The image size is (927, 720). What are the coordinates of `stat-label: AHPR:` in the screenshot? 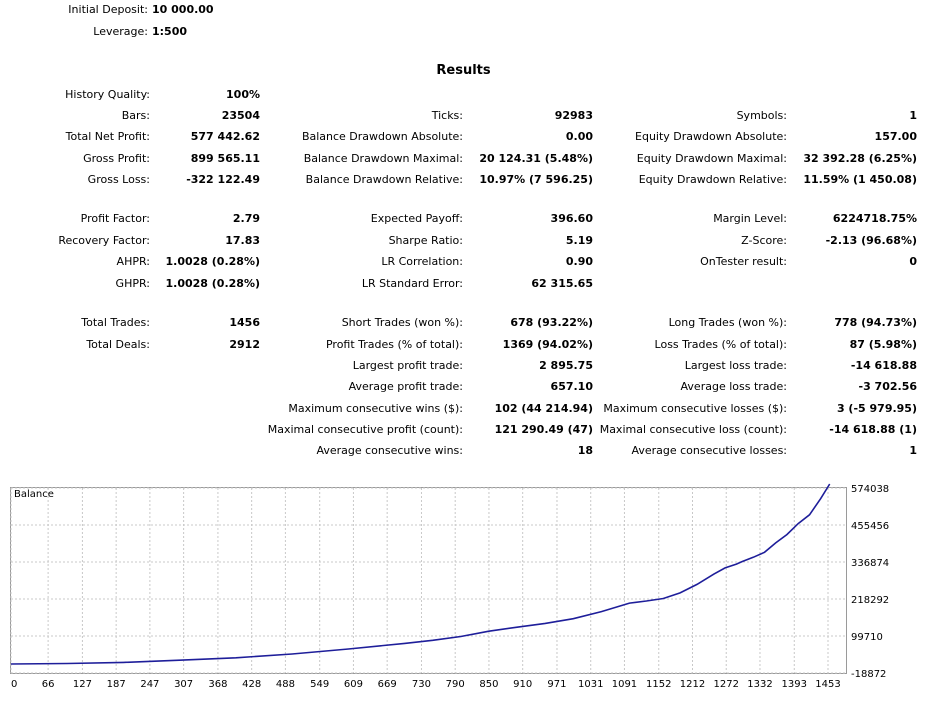 It's located at (133, 261).